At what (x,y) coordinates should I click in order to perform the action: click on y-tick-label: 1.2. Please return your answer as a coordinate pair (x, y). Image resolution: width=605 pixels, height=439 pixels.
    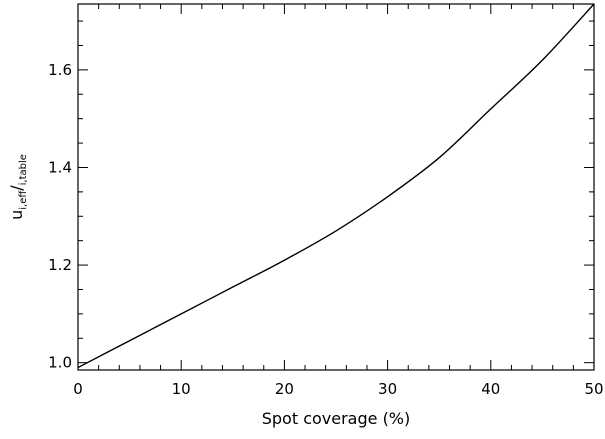
    Looking at the image, I should click on (60, 265).